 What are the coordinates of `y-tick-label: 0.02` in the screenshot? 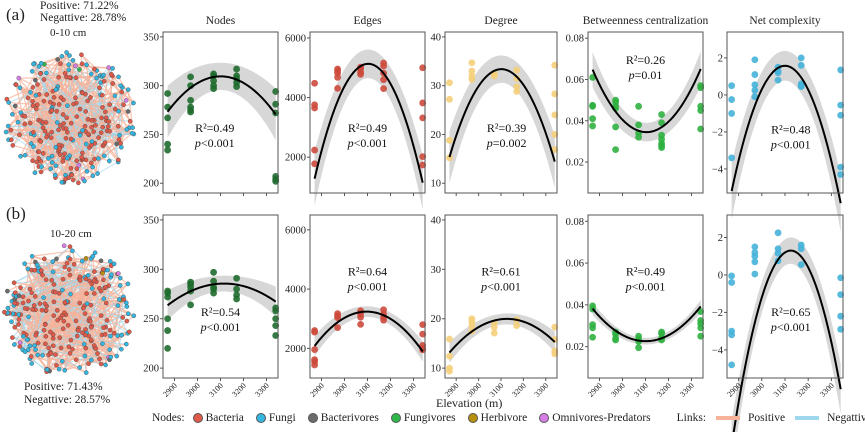 It's located at (575, 347).